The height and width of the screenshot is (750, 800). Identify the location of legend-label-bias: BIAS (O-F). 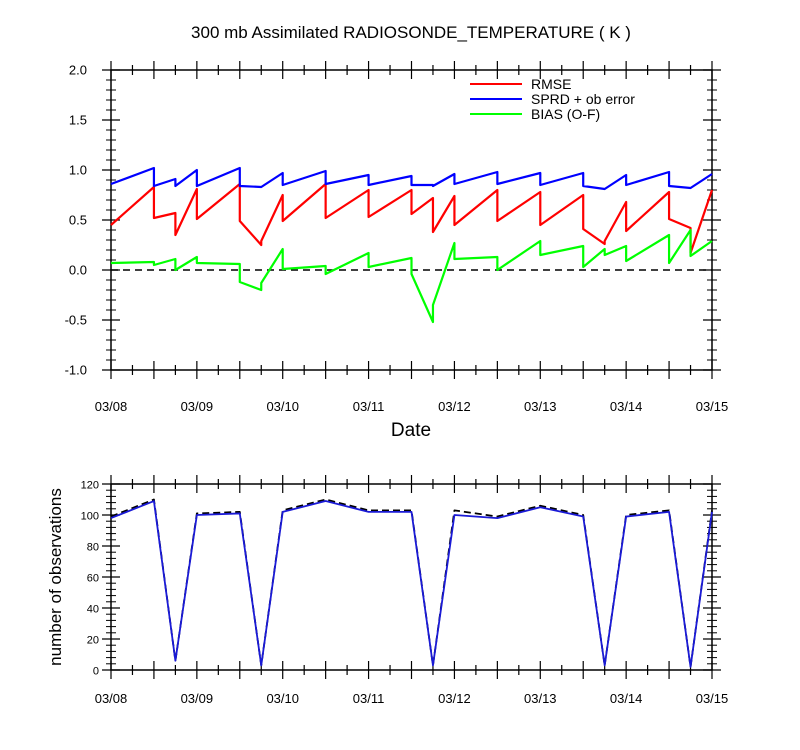
(565, 114).